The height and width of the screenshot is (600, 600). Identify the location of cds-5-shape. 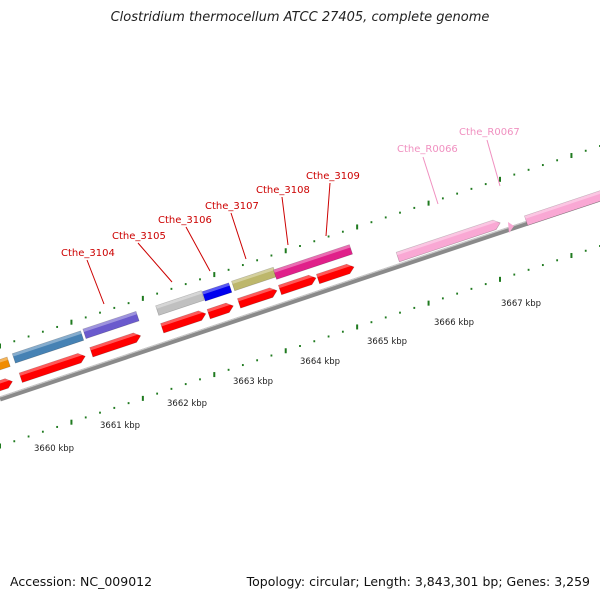
(220, 311).